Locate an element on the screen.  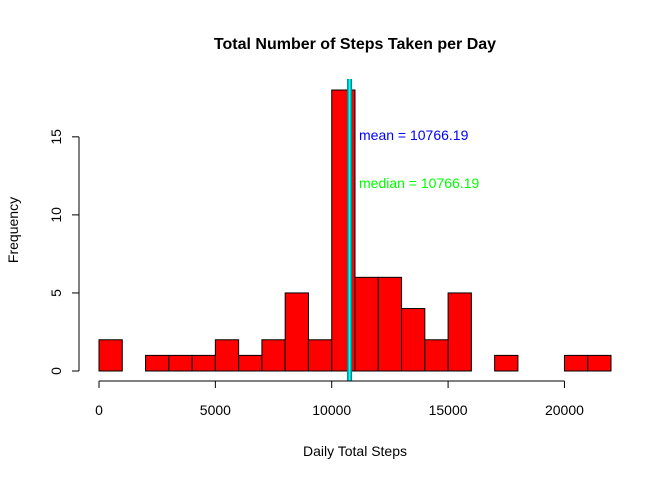
y-axis: 0 5 10 15 is located at coordinates (64, 252).